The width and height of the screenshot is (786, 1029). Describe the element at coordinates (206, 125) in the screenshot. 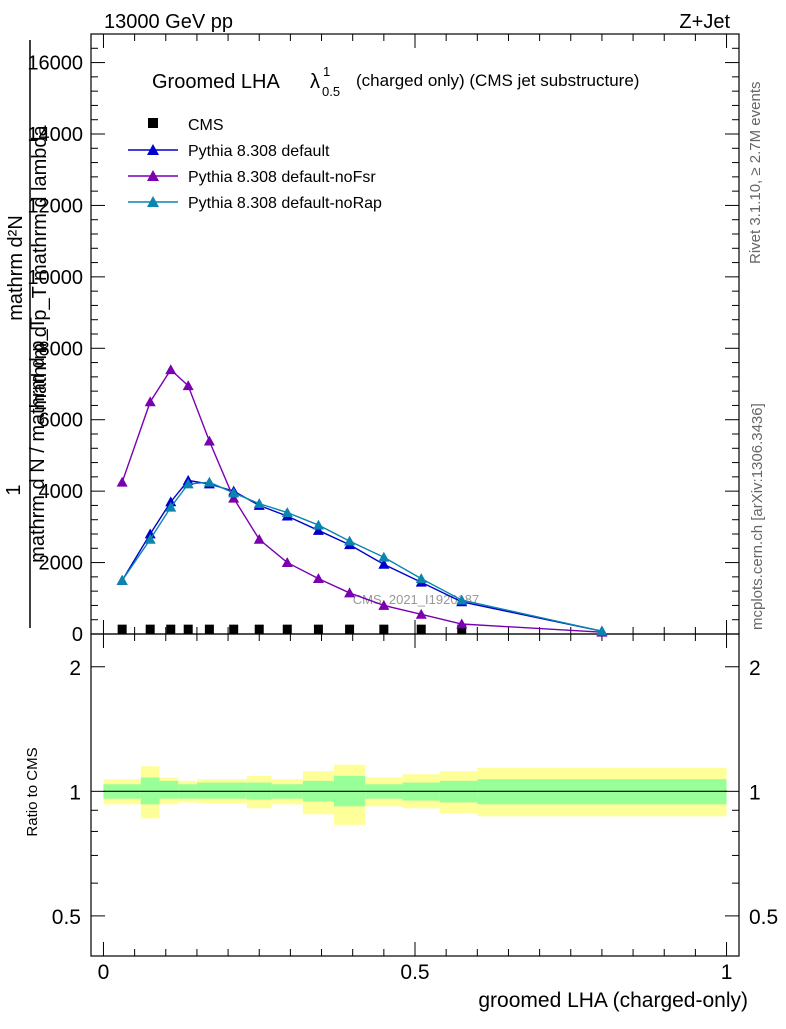

I see `legend-label: CMS` at that location.